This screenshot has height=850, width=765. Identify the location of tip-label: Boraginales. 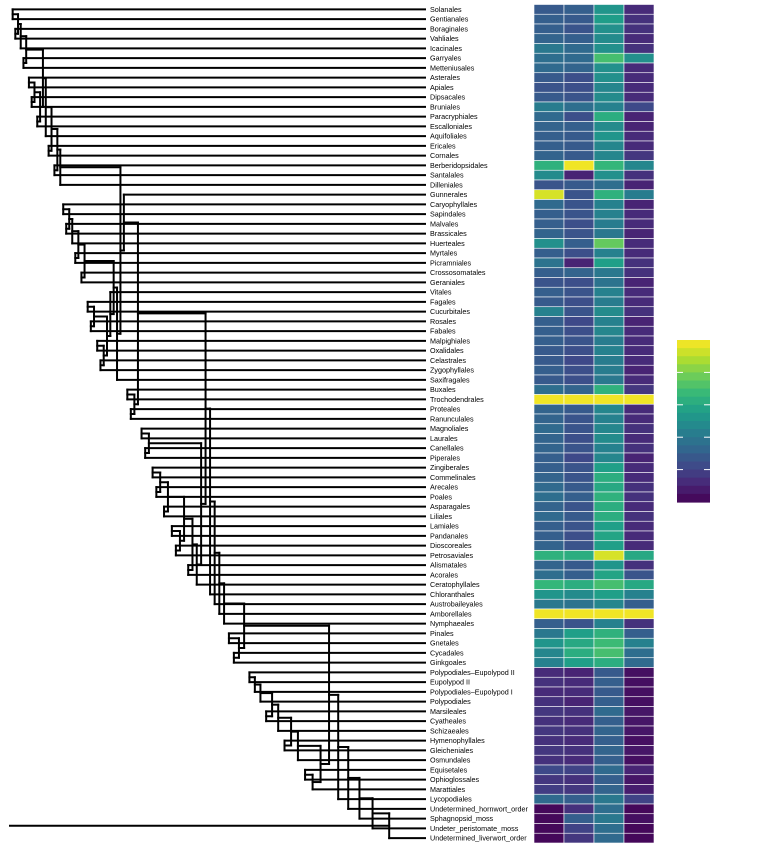
(449, 28).